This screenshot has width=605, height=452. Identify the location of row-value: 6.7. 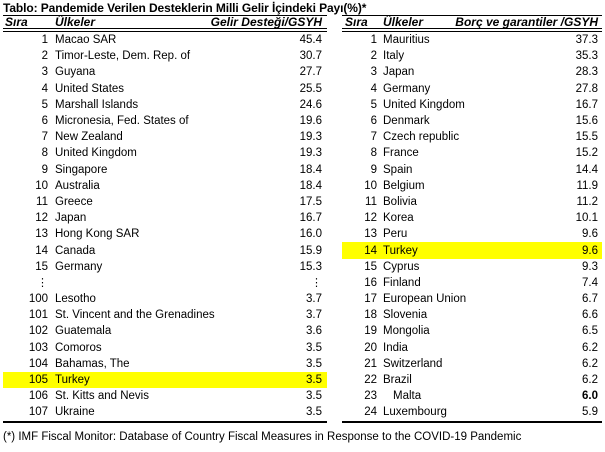
(590, 299).